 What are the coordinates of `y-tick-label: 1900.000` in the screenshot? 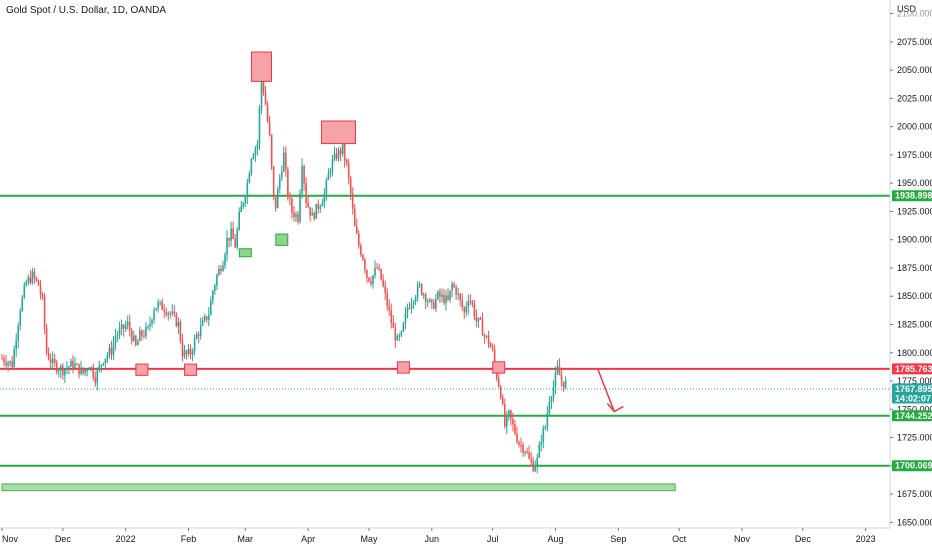 It's located at (914, 240).